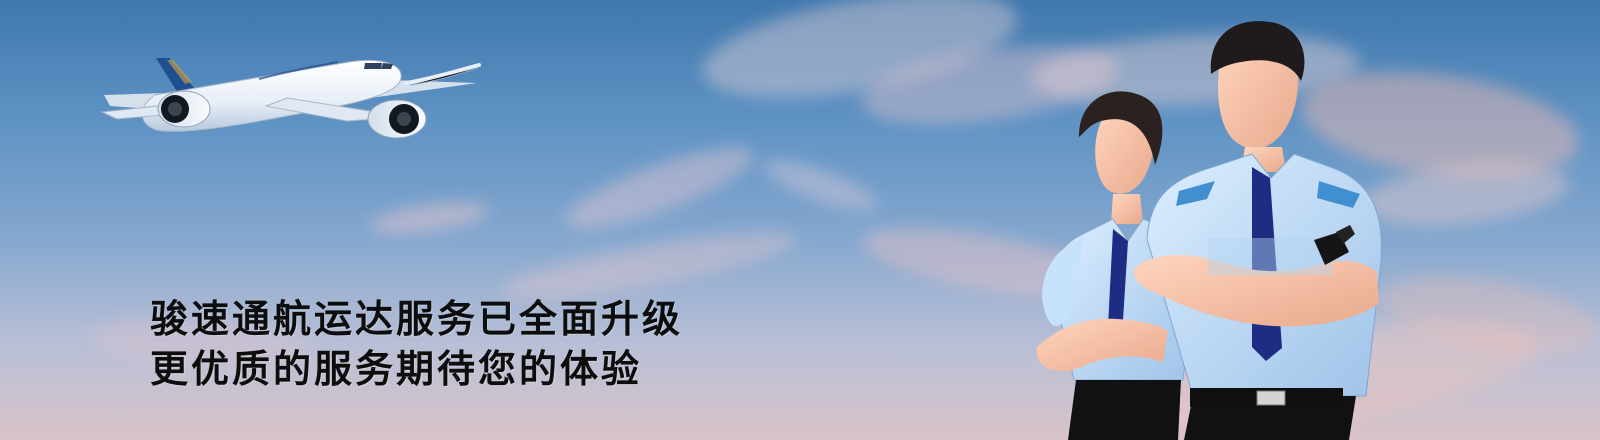 The width and height of the screenshot is (1600, 440). Describe the element at coordinates (292, 95) in the screenshot. I see `airplane-icon` at that location.